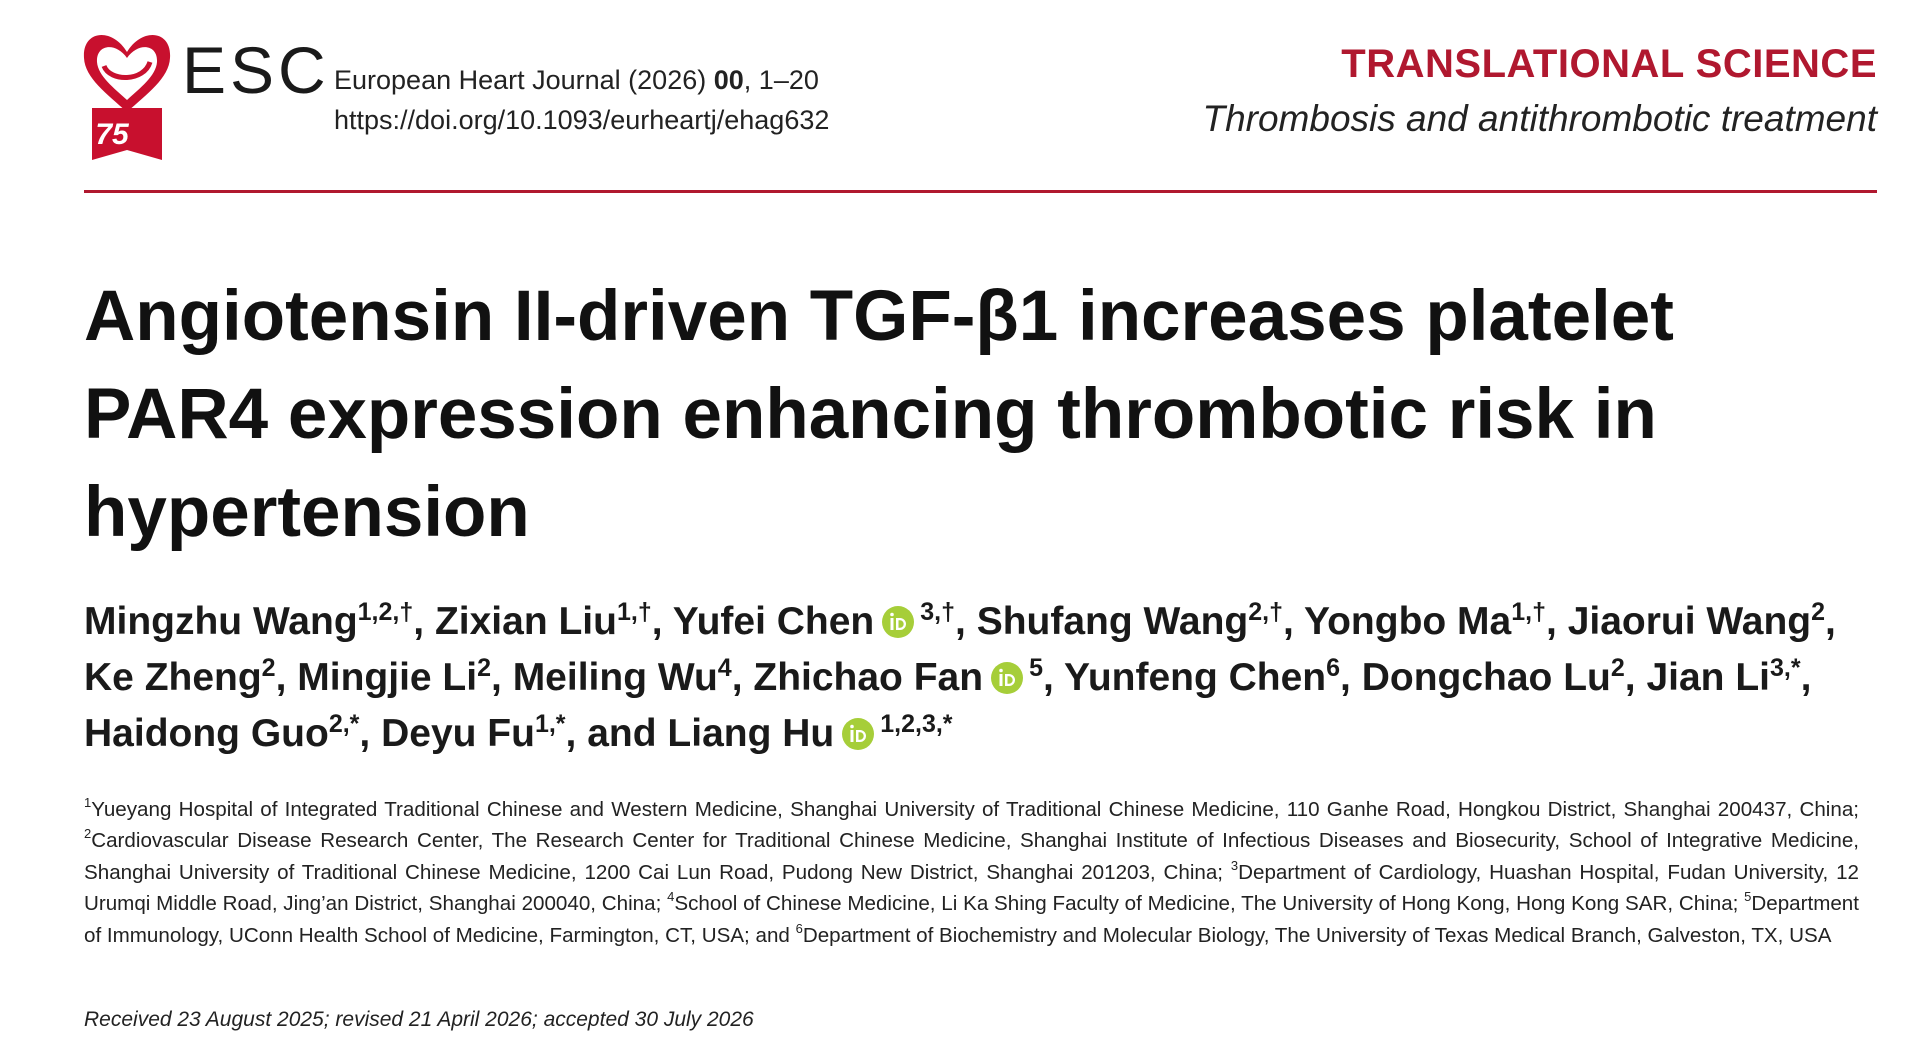 The height and width of the screenshot is (1063, 1920). I want to click on author: Zhichao Fan 5,, so click(903, 677).